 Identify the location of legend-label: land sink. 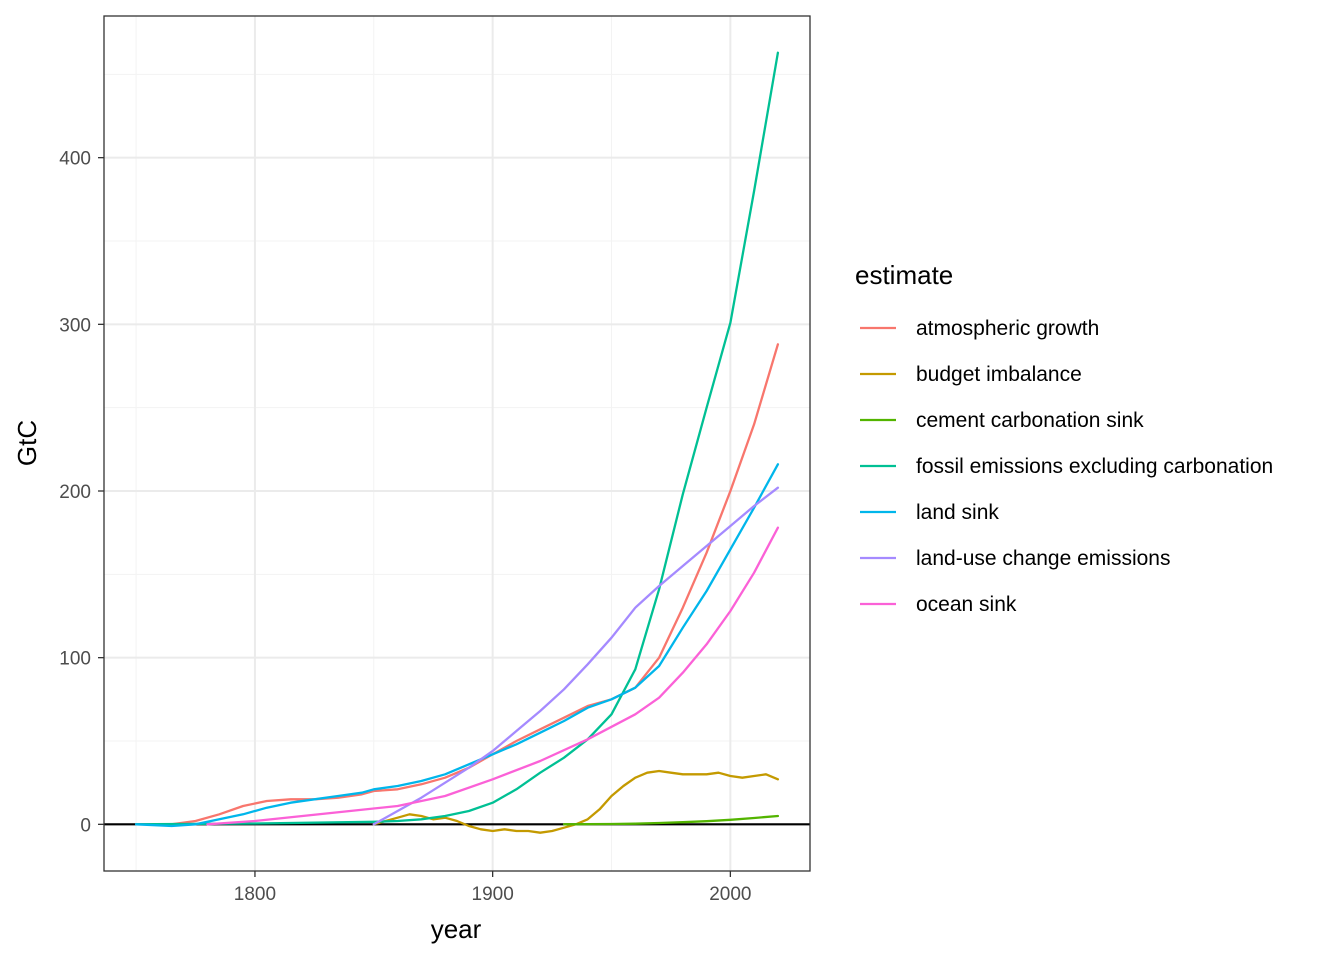
(957, 512).